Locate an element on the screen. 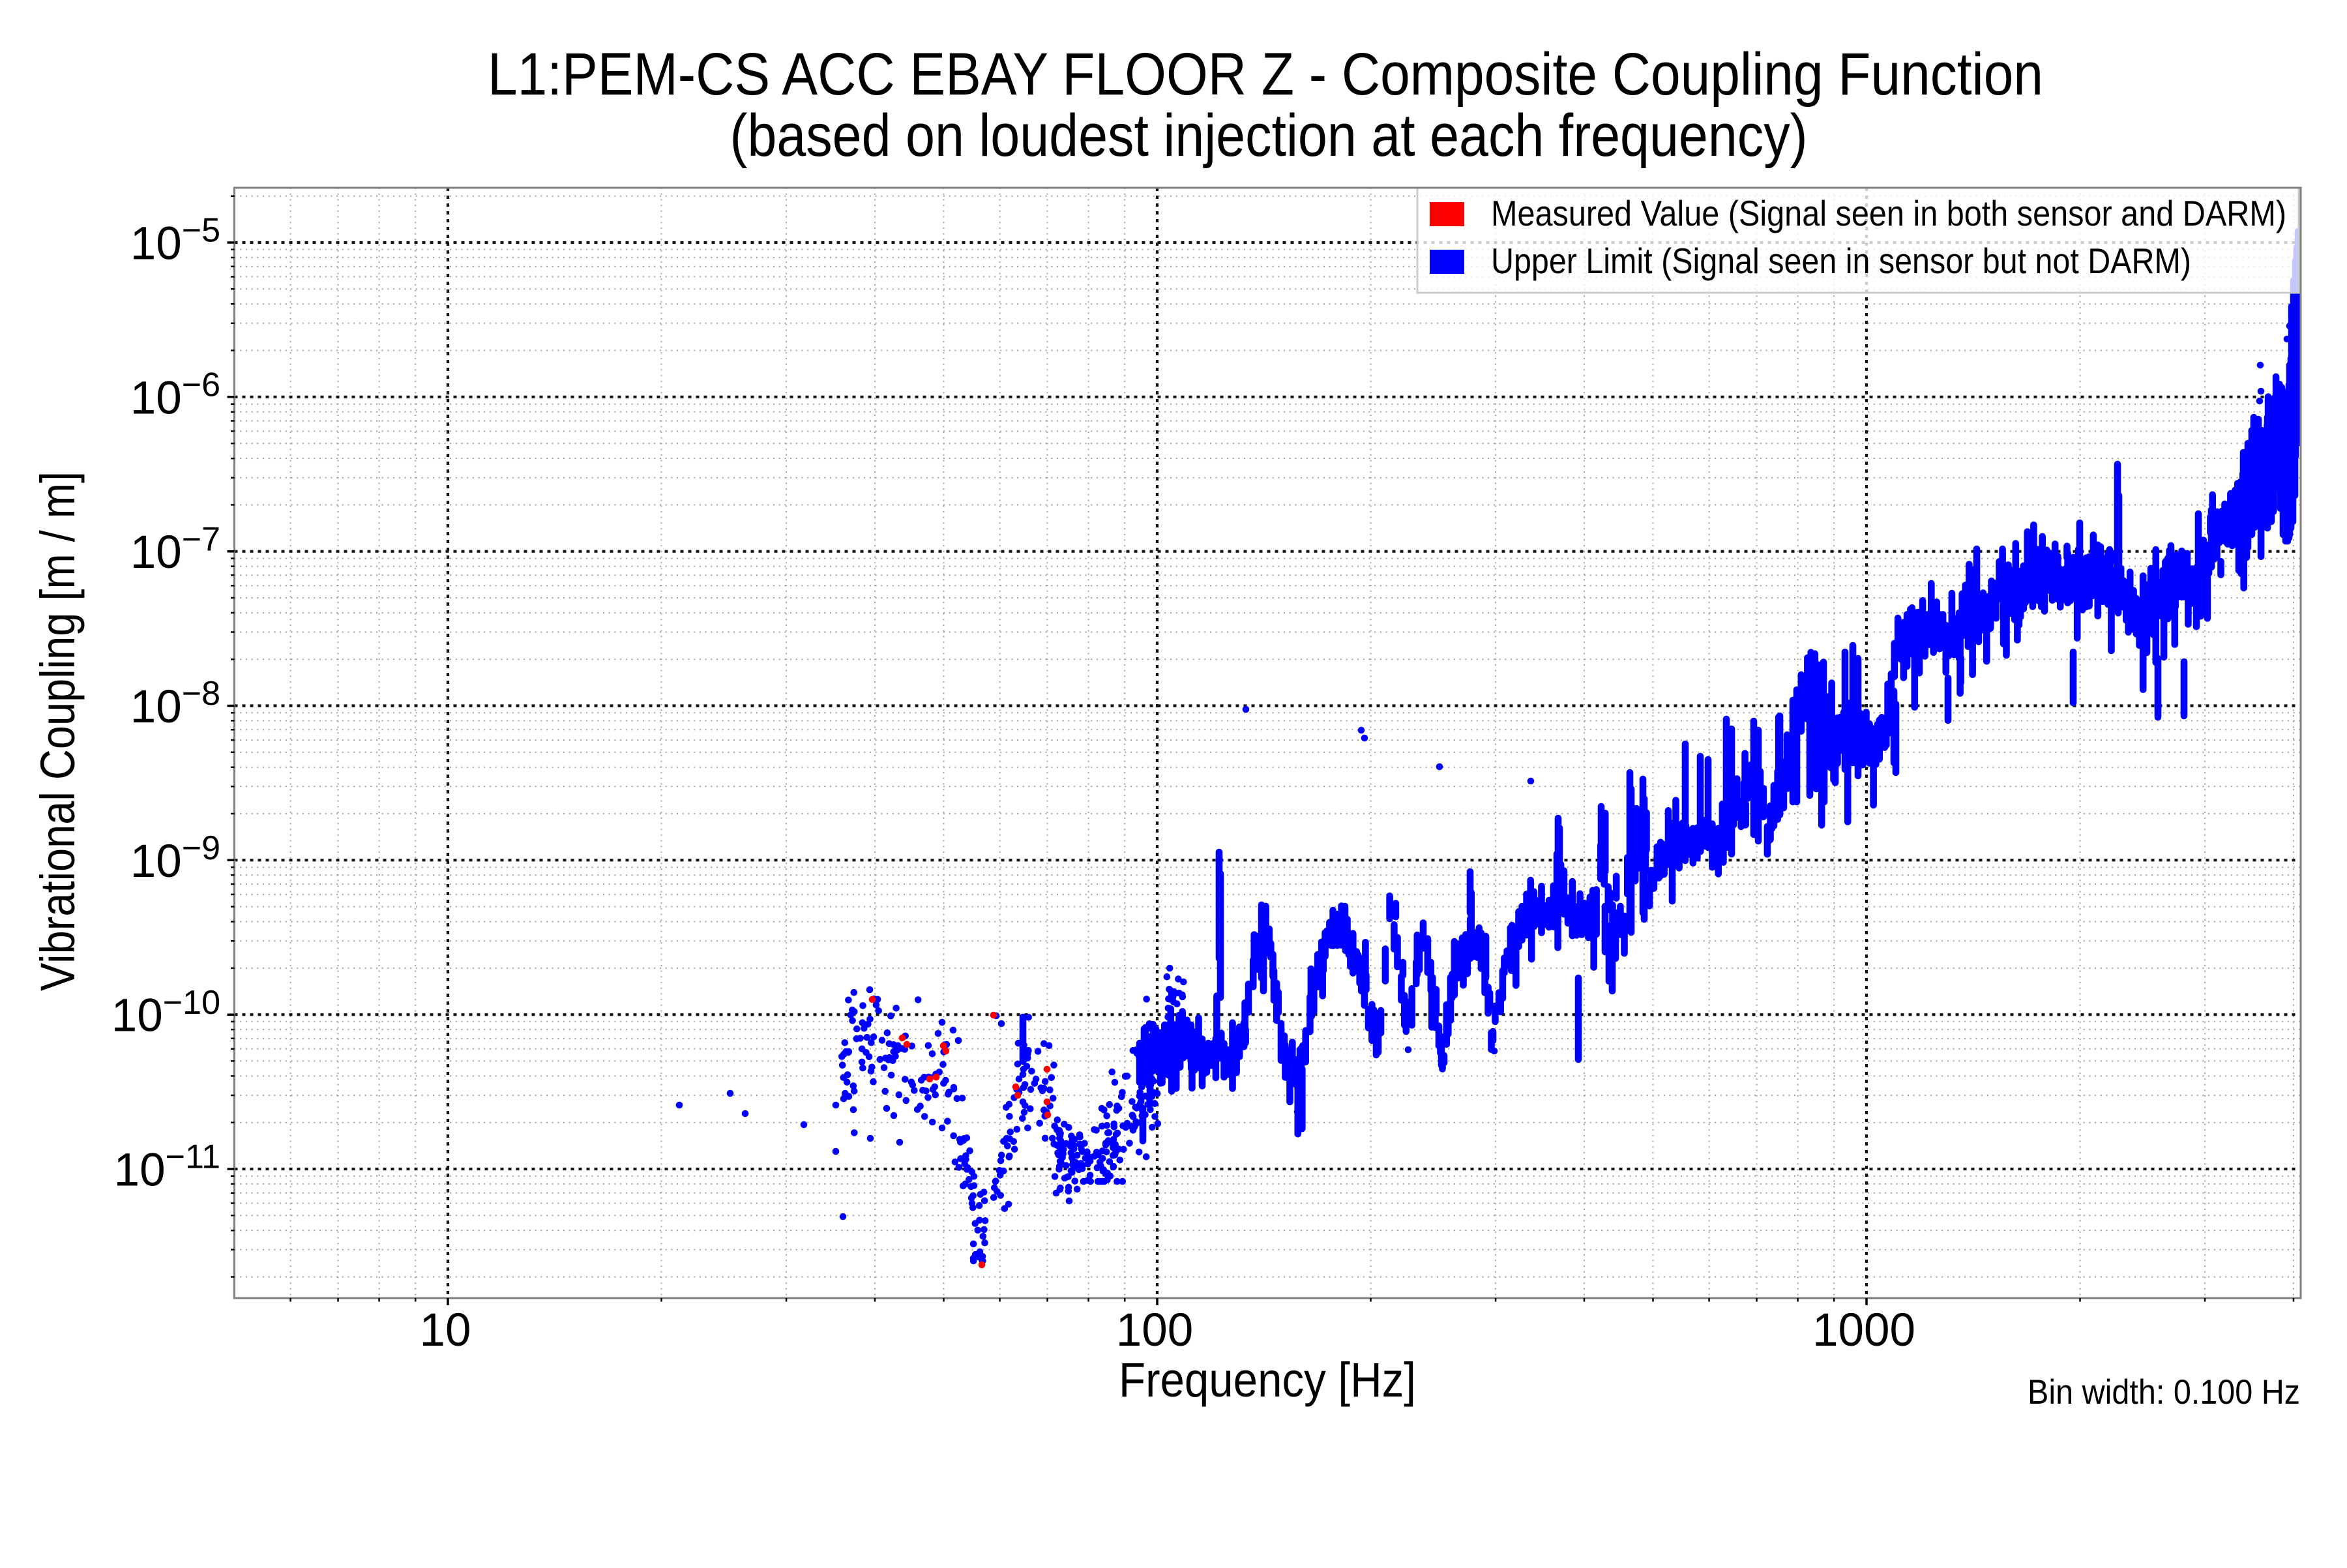 Image resolution: width=2347 pixels, height=1568 pixels. svg-text: 10 is located at coordinates (445, 1331).